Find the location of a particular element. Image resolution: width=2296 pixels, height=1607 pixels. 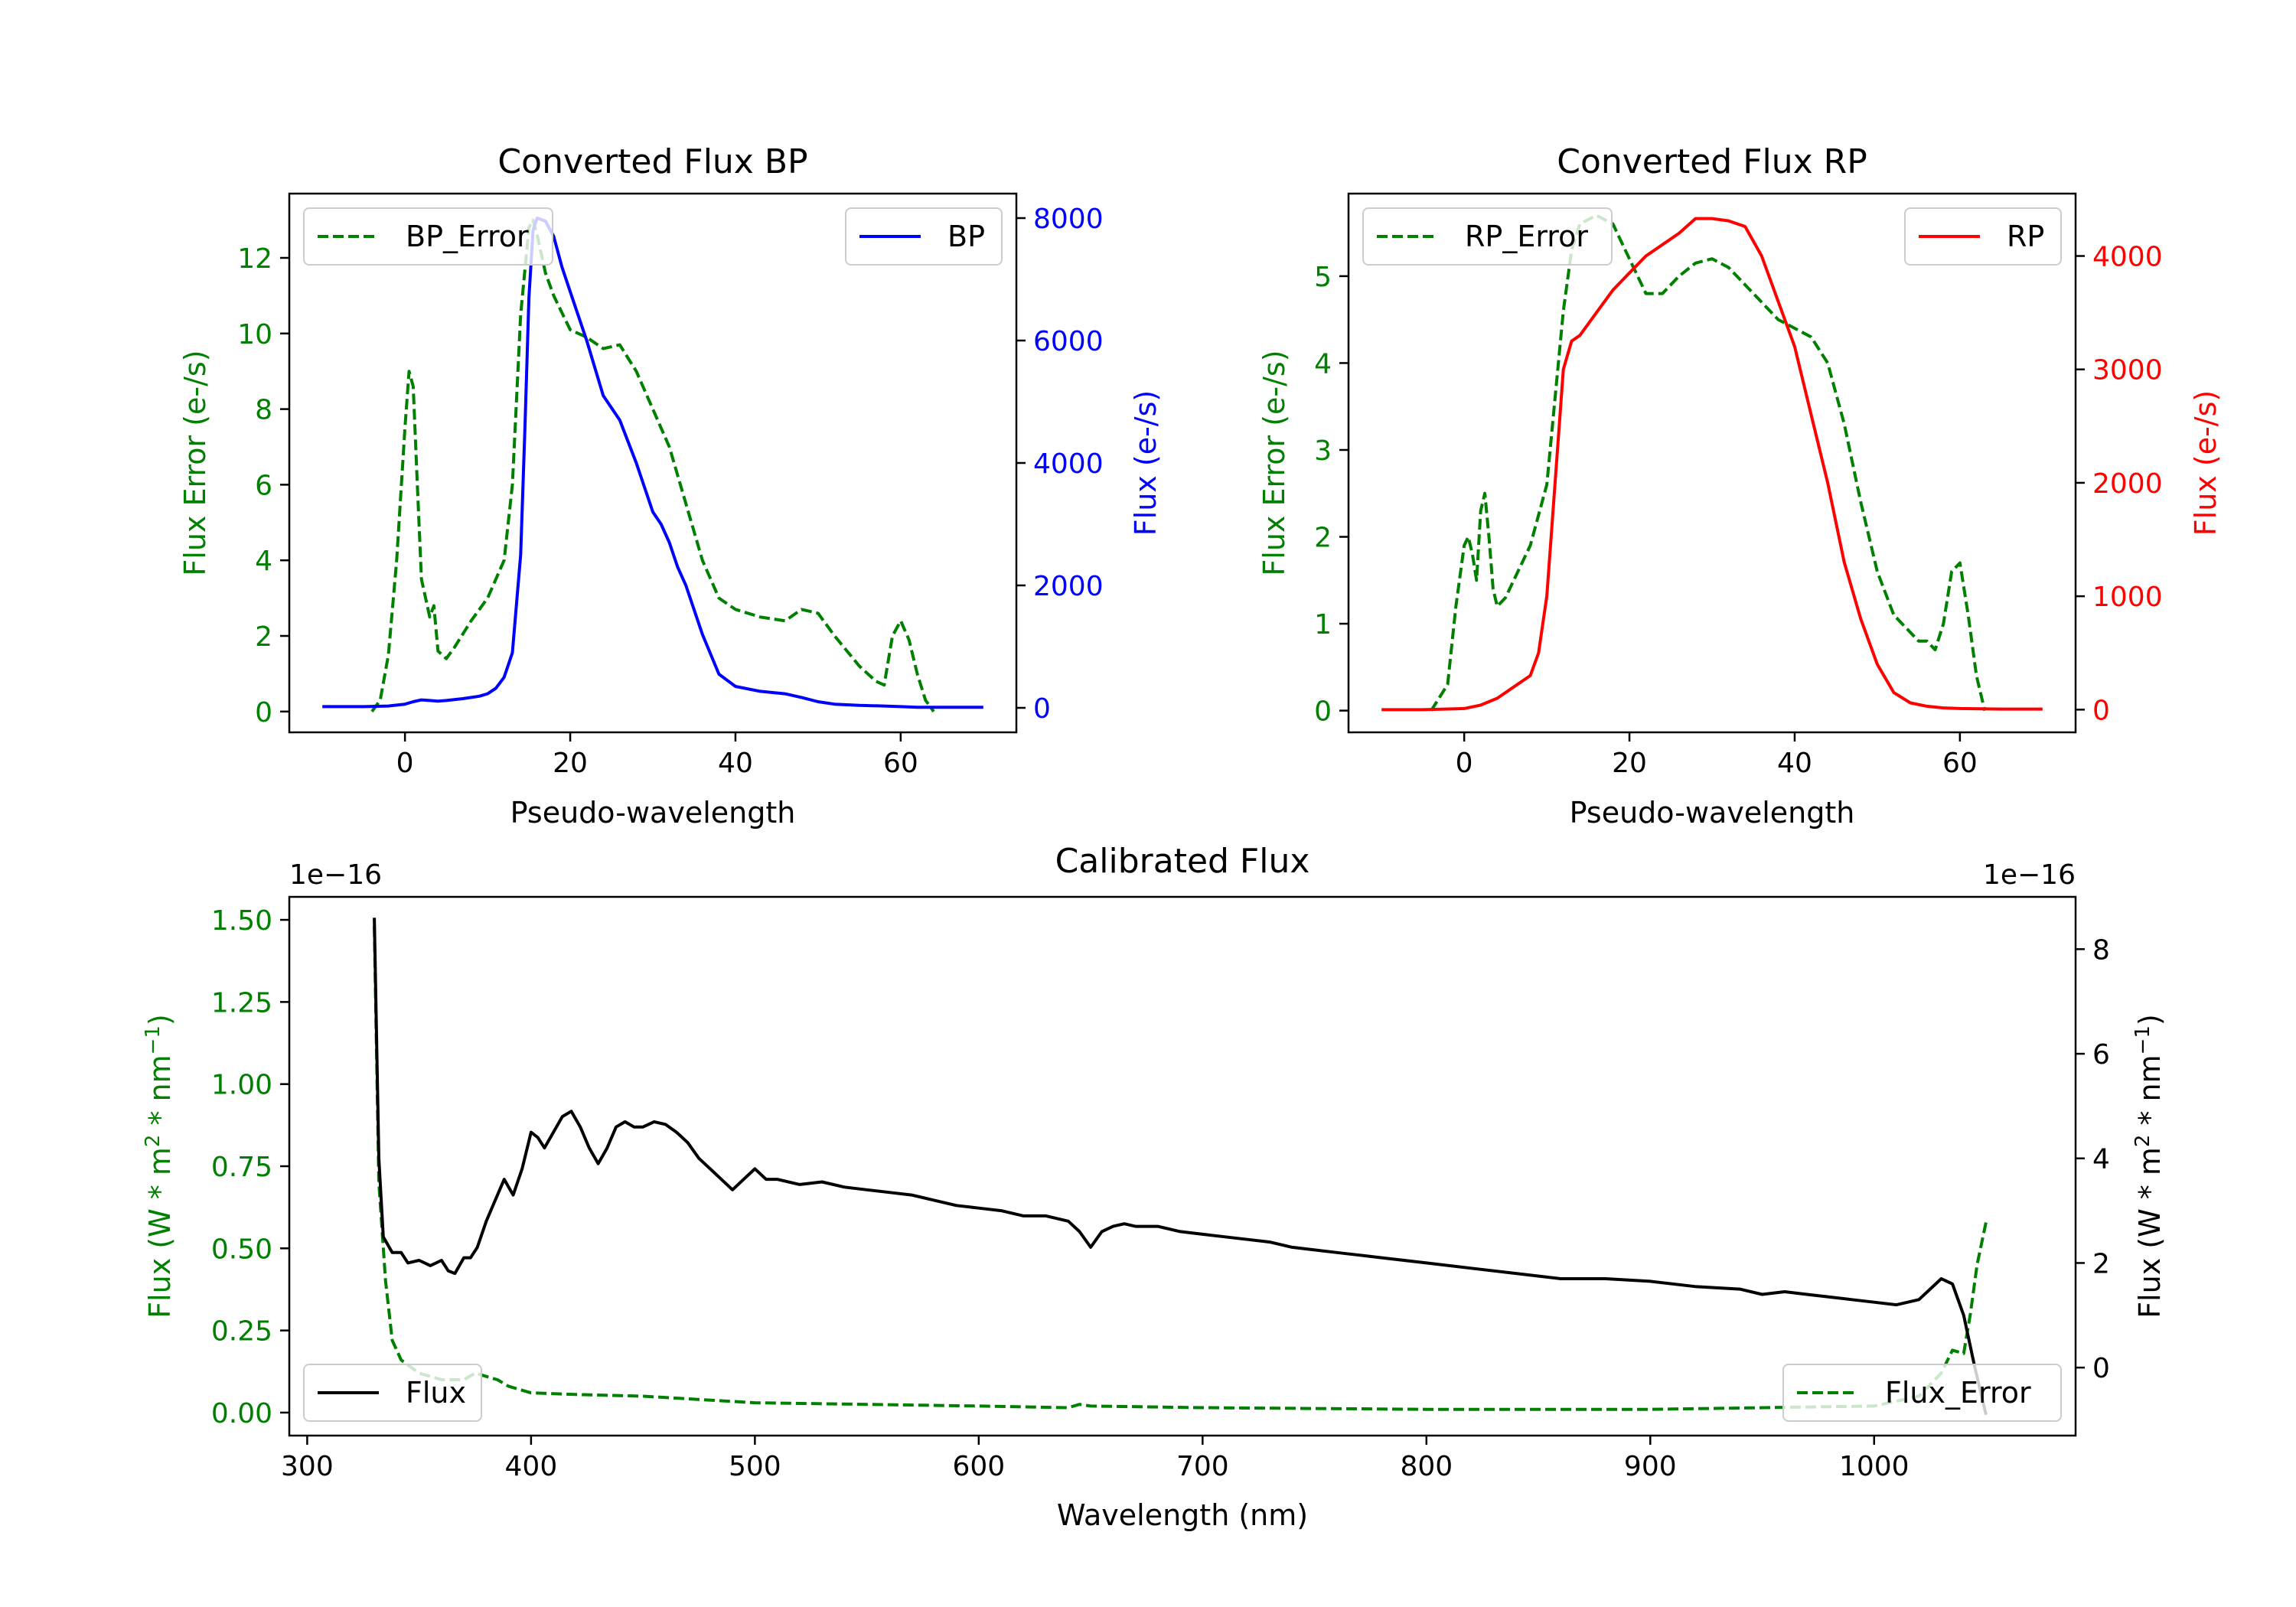

bp-left-y-axis-label: Flux Error (e-/s) is located at coordinates (195, 463).